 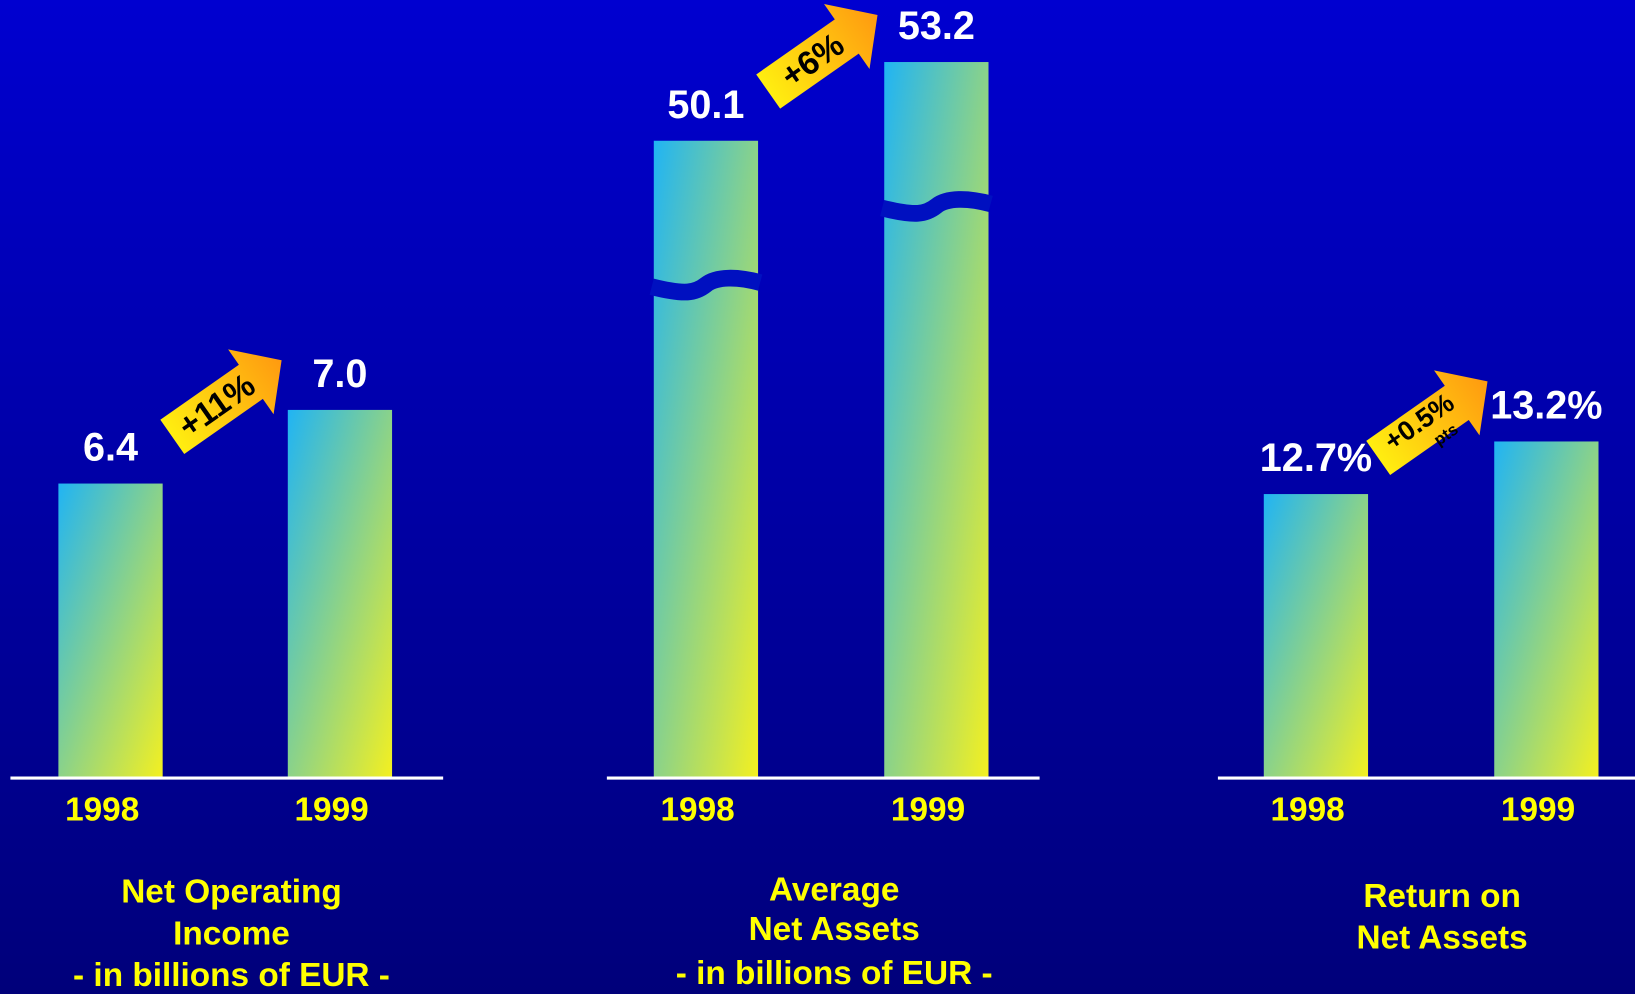 I want to click on change-arrow: +0.5%pts, so click(x=1427, y=423).